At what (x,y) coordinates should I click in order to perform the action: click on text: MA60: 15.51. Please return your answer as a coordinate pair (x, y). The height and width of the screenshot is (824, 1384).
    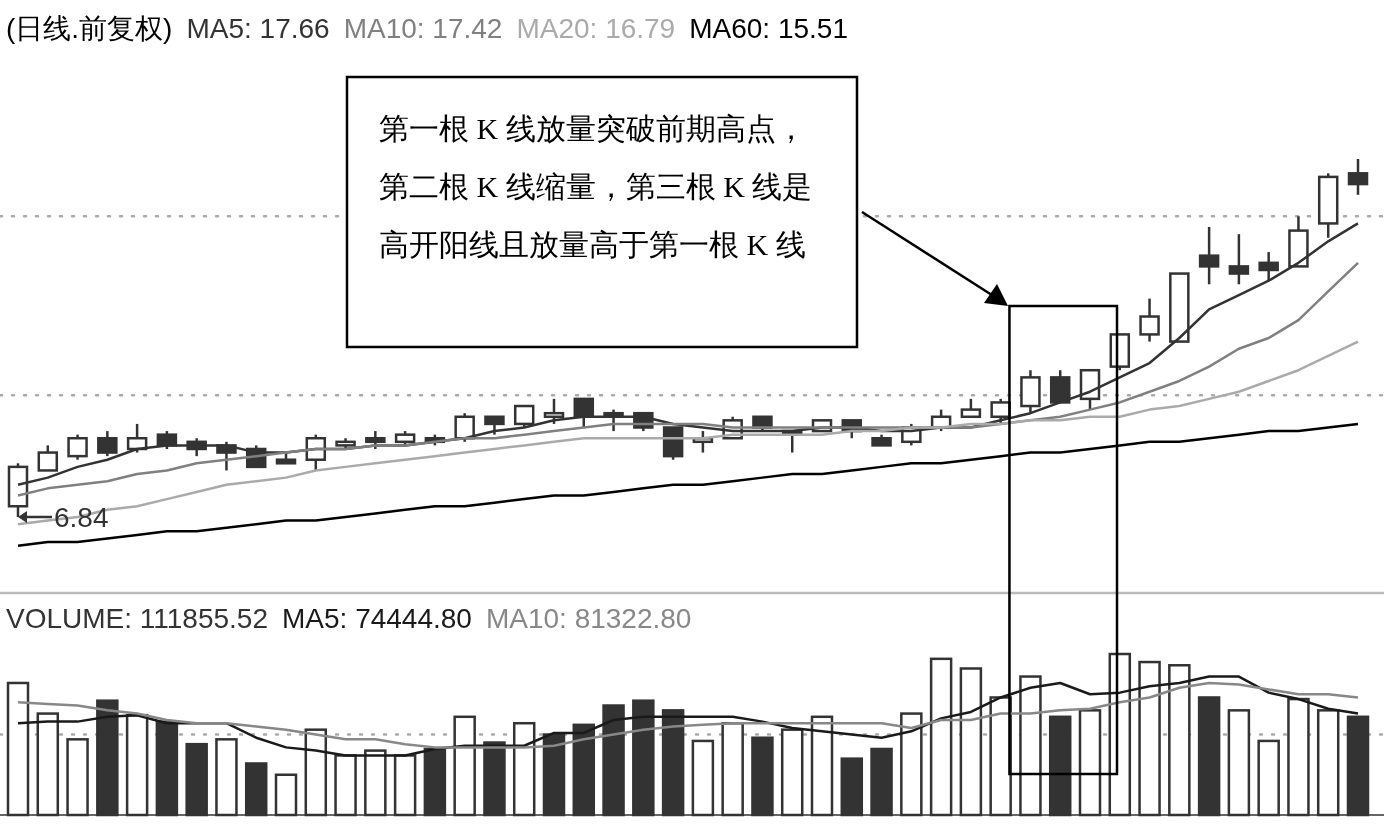
    Looking at the image, I should click on (768, 28).